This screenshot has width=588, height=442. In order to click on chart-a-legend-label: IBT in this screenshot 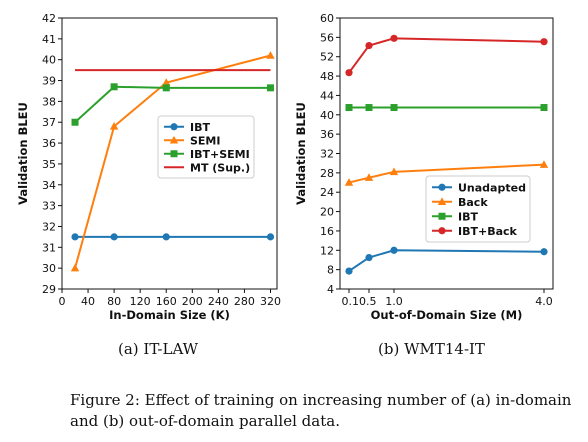, I will do `click(200, 127)`.